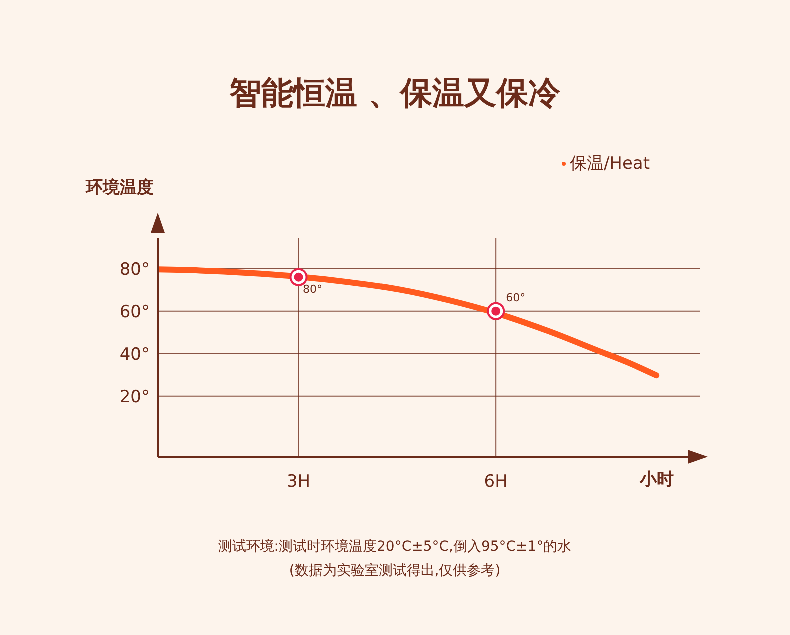 The image size is (790, 635). I want to click on legend-label: 保温/Heat, so click(610, 164).